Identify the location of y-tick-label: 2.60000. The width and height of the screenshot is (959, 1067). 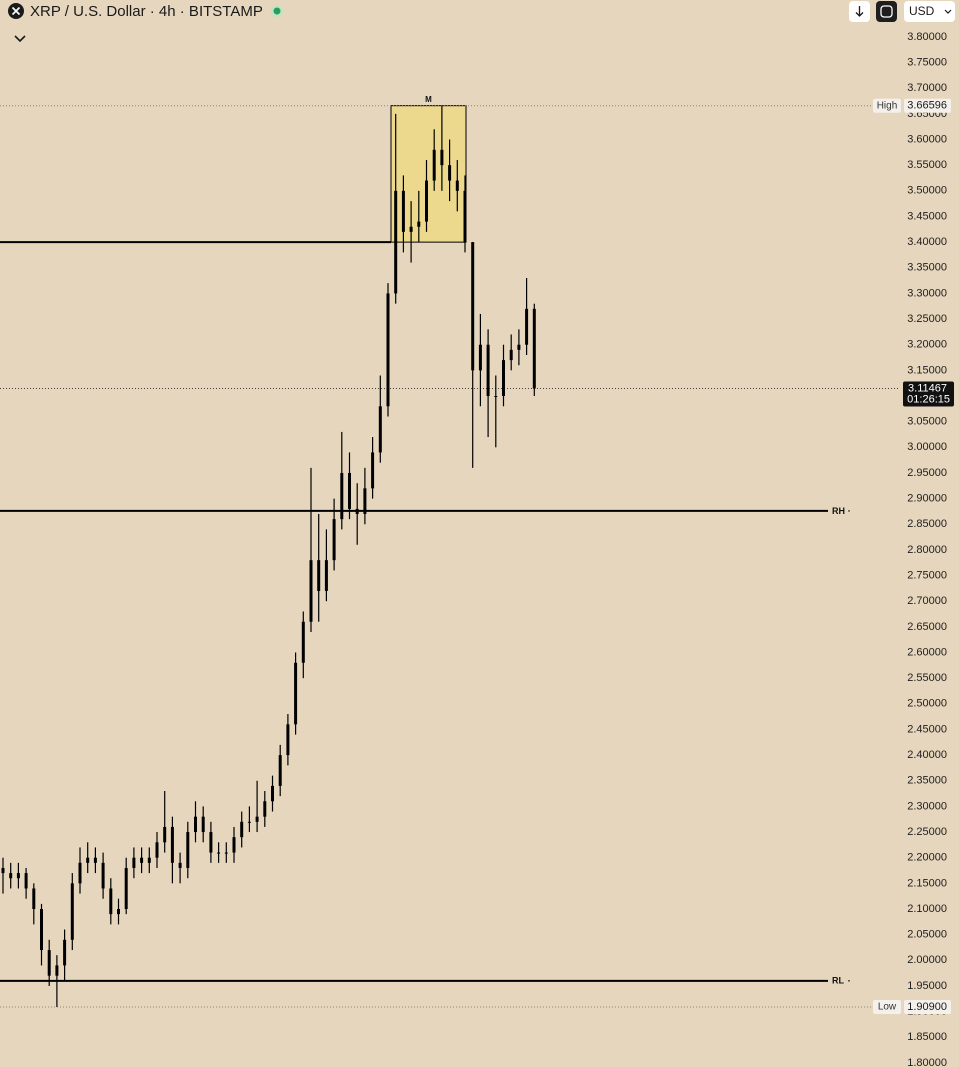
(927, 652).